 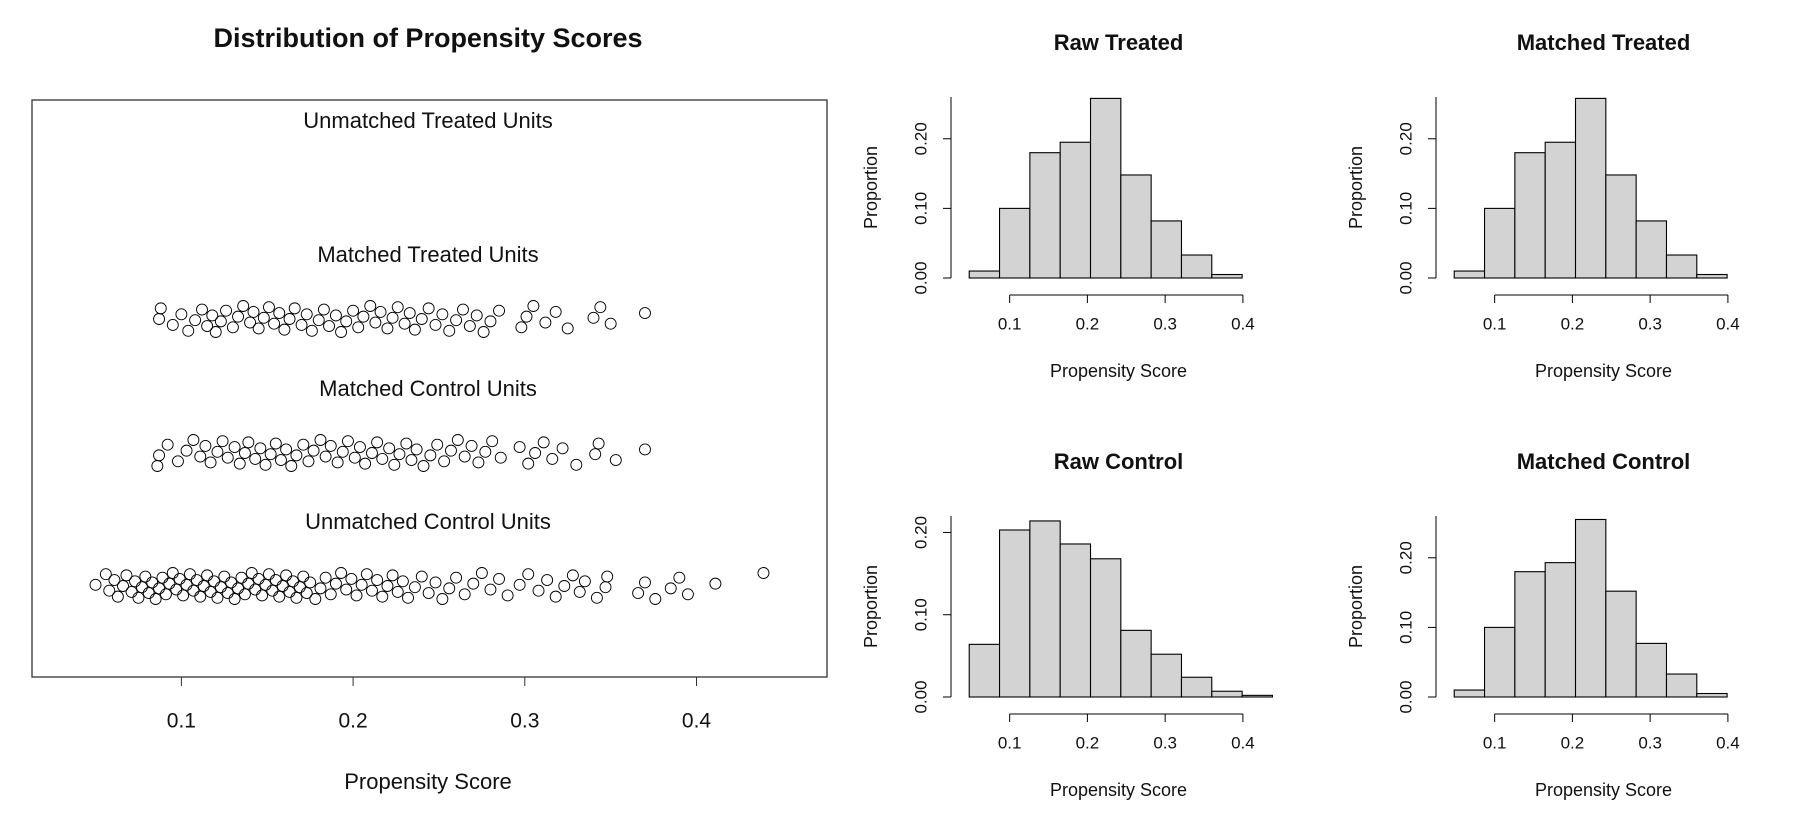 What do you see at coordinates (1356, 606) in the screenshot?
I see `y-axis-title: Proportion` at bounding box center [1356, 606].